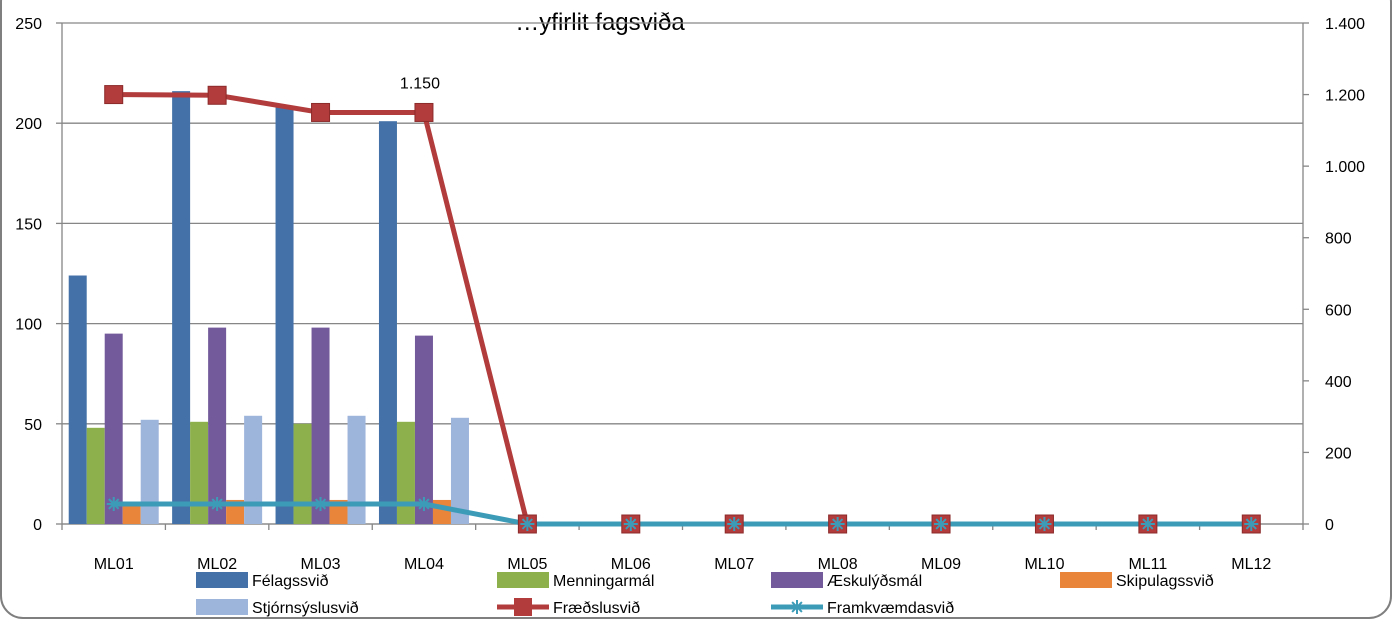  I want to click on series-line, so click(682, 514).